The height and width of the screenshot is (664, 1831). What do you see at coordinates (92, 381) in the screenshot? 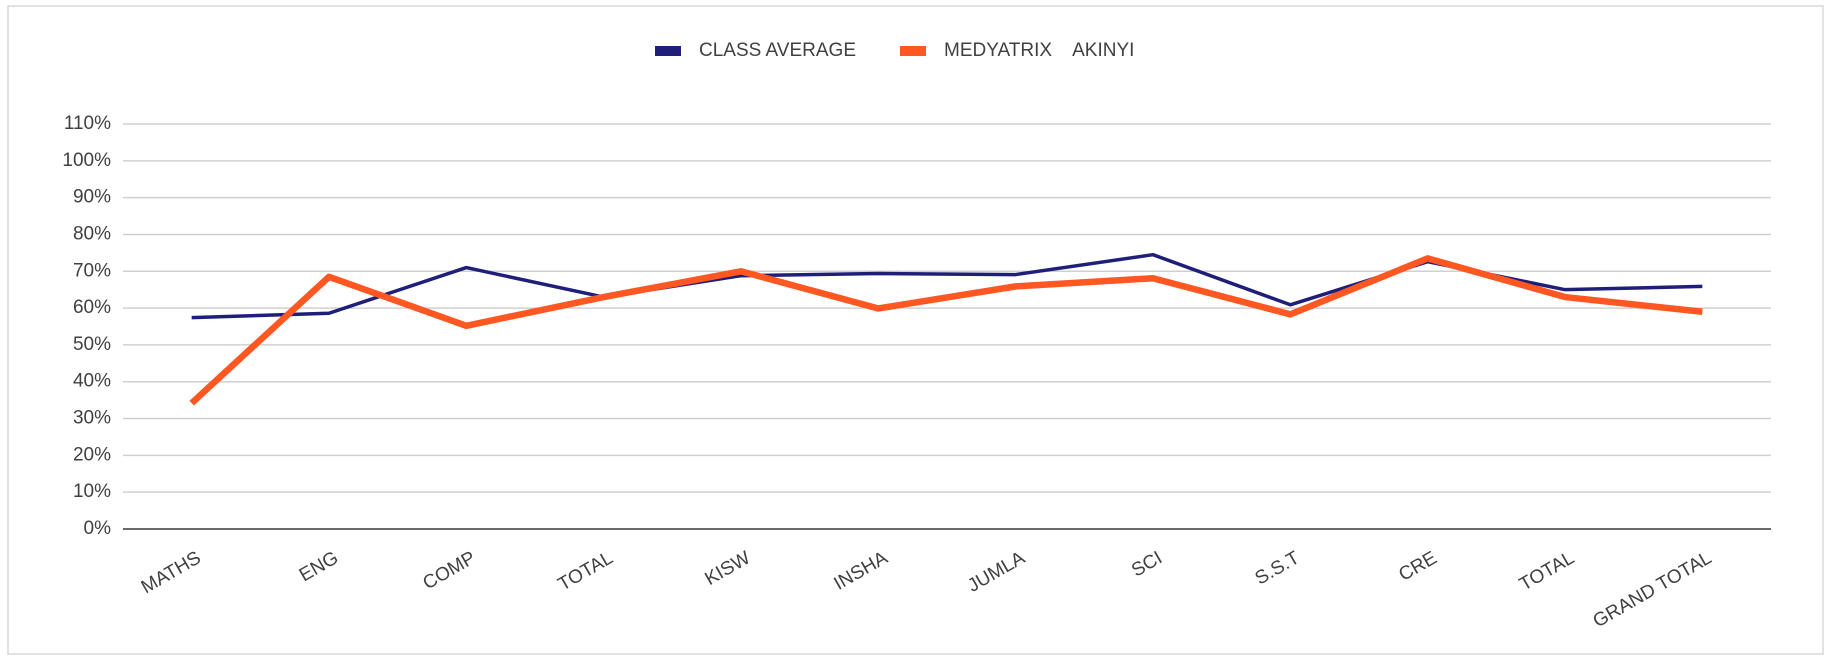
I see `y-tick-label: 40%` at bounding box center [92, 381].